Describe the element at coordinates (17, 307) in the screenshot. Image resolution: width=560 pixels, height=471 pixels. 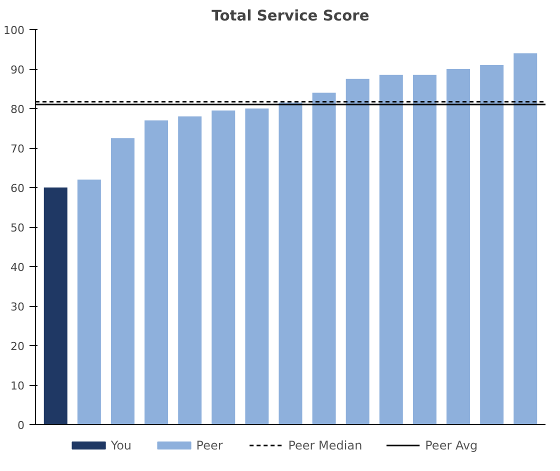
I see `y-tick-label: 30` at that location.